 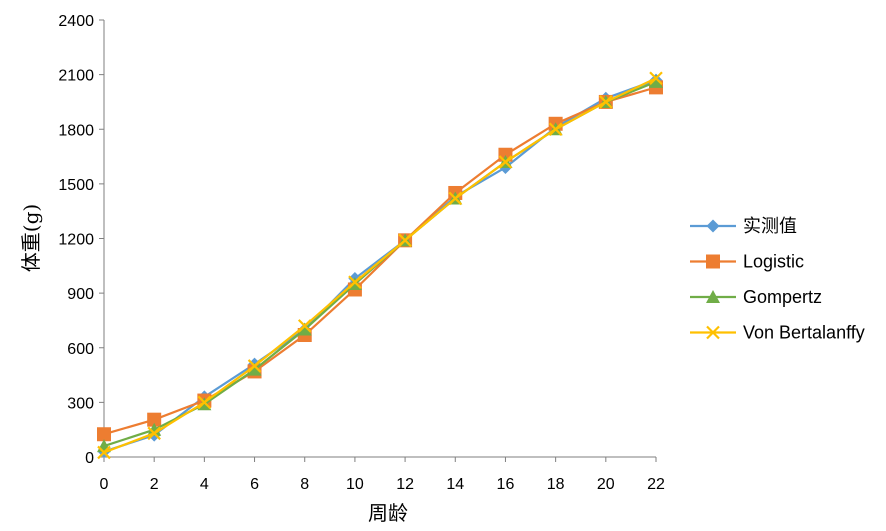 I want to click on legend-label: 实测值, so click(x=770, y=226).